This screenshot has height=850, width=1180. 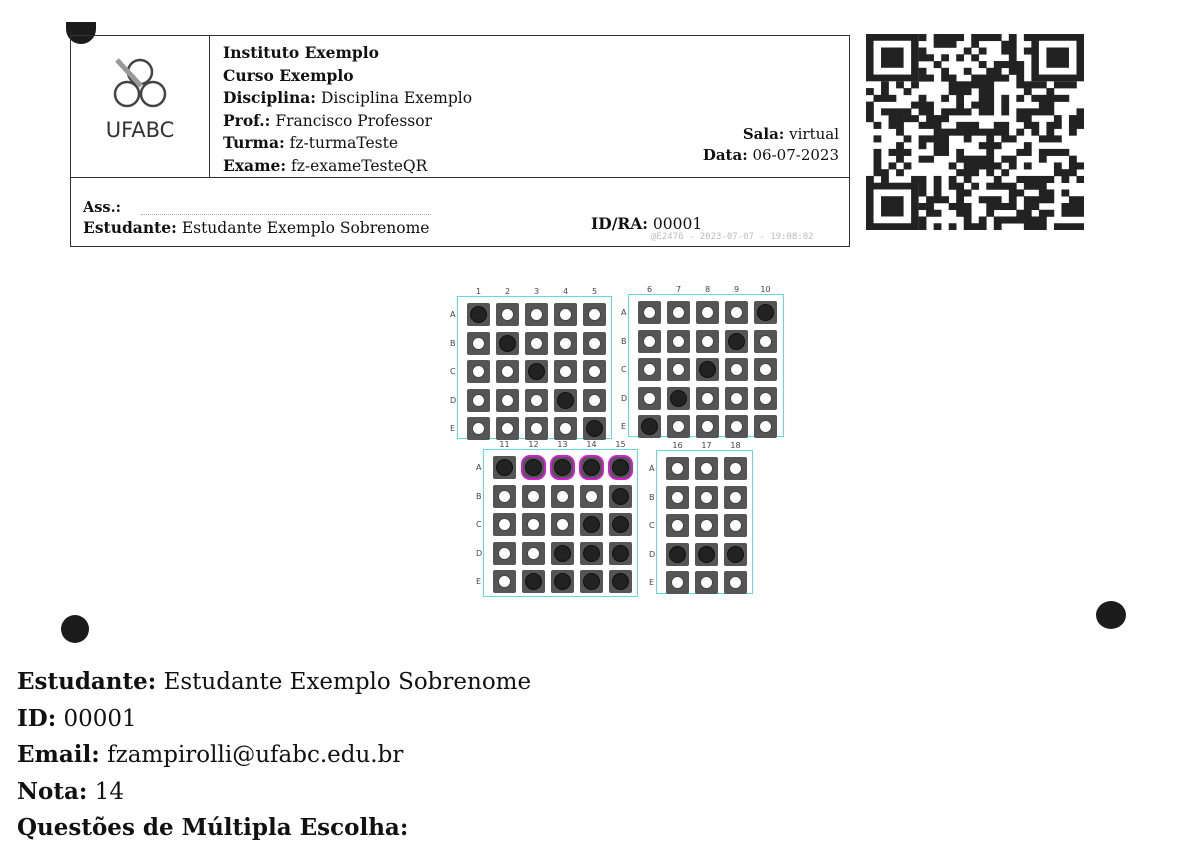 What do you see at coordinates (100, 718) in the screenshot?
I see `summary-id-value: 00001` at bounding box center [100, 718].